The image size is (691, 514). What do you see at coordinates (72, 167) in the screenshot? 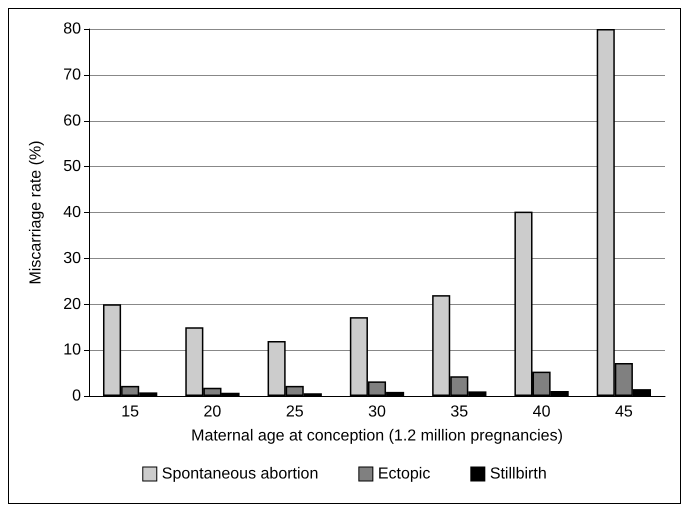
I see `y-tick-label: 50` at bounding box center [72, 167].